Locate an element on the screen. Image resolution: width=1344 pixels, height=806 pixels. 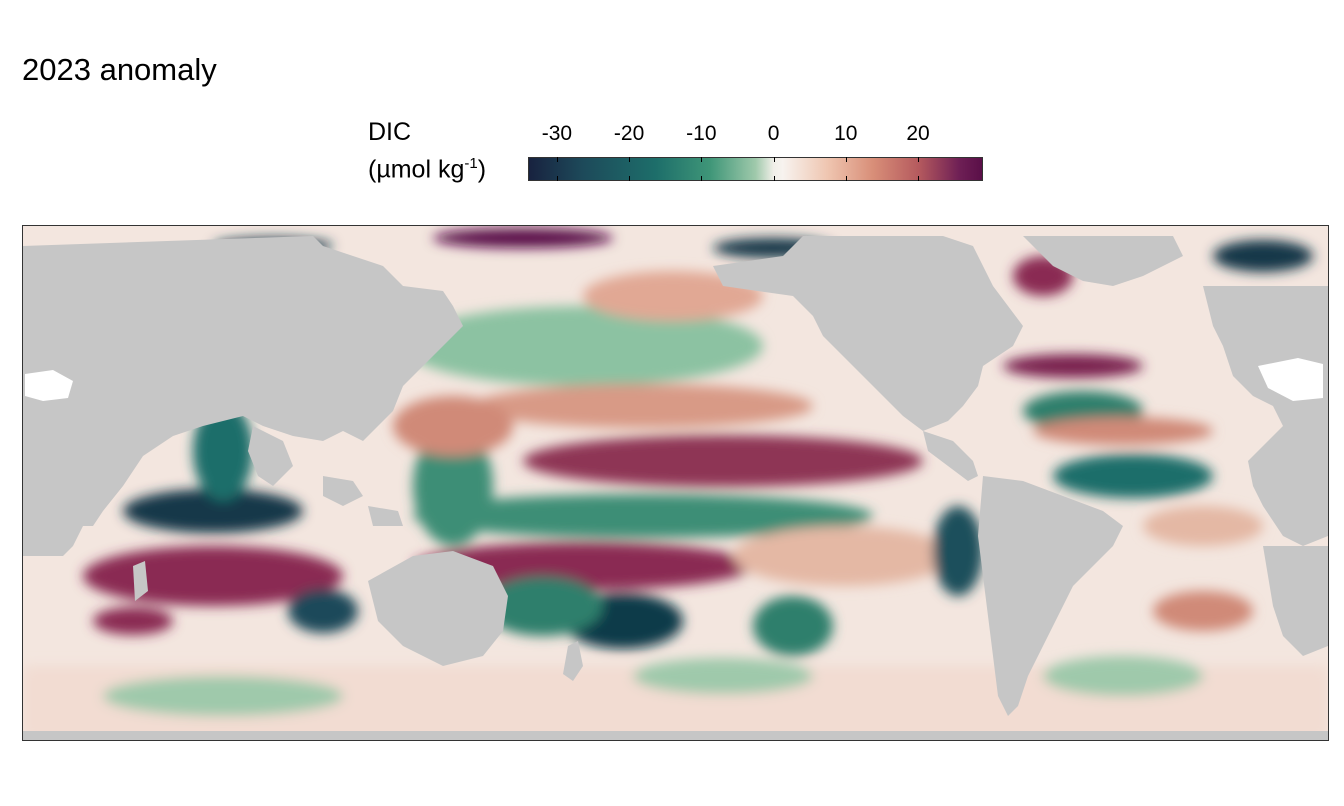
colorbar-tick-label: 0 is located at coordinates (773, 133).